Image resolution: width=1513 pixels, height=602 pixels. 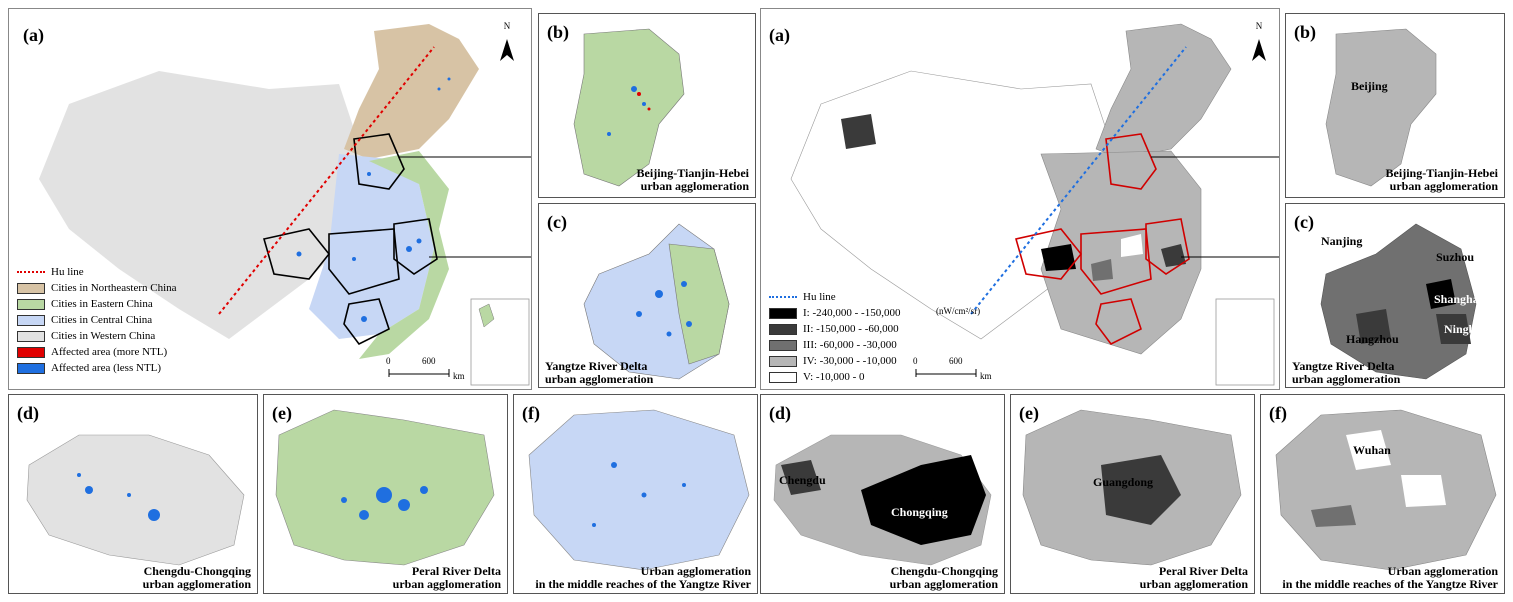 I want to click on left-legend-item: Cities in Central China, so click(x=97, y=320).